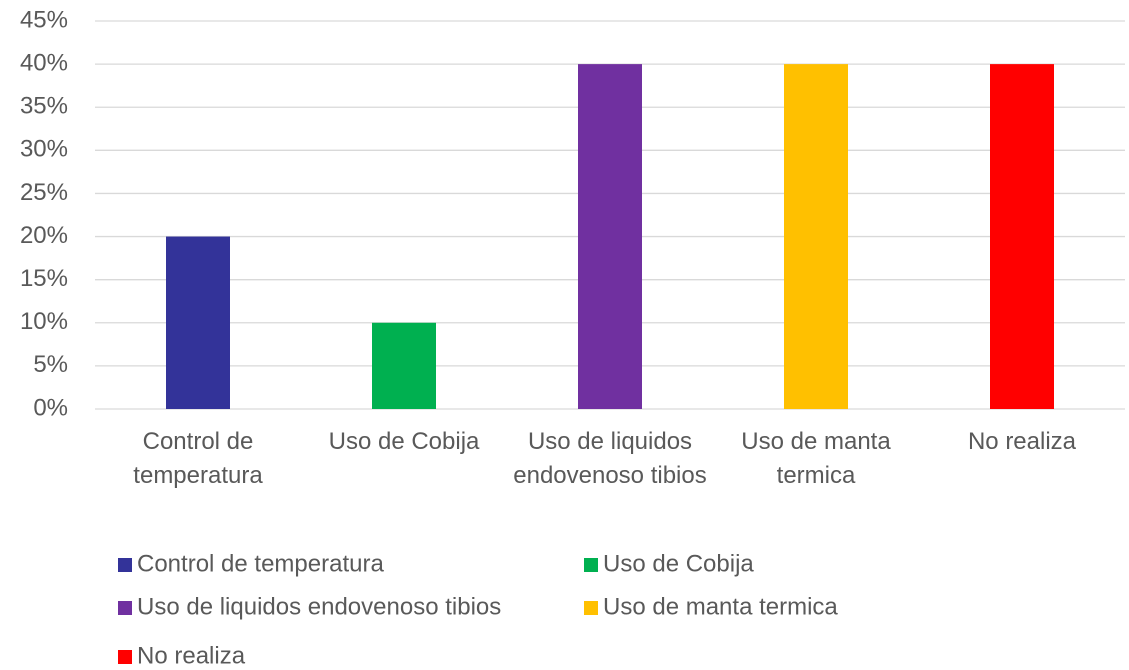 This screenshot has width=1129, height=670. I want to click on y-tick-label: 25%, so click(44, 192).